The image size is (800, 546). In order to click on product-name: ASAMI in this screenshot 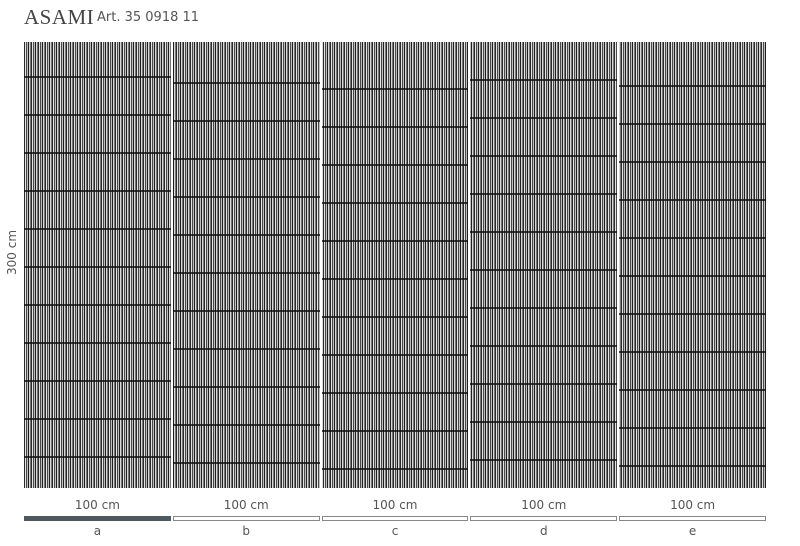, I will do `click(59, 17)`.